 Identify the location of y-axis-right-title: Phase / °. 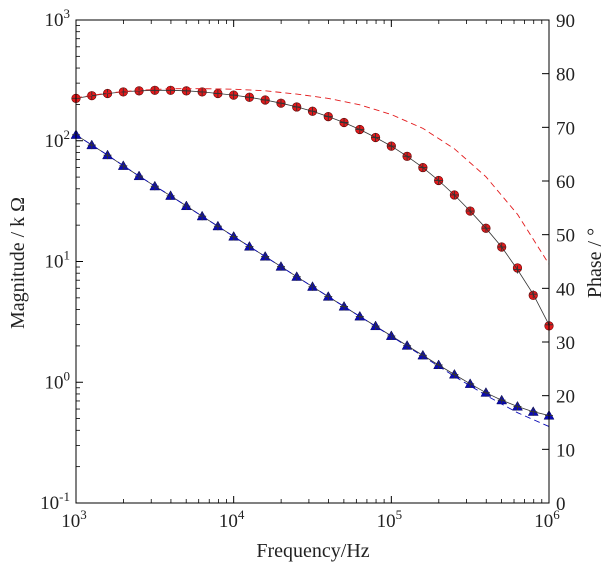
(595, 263).